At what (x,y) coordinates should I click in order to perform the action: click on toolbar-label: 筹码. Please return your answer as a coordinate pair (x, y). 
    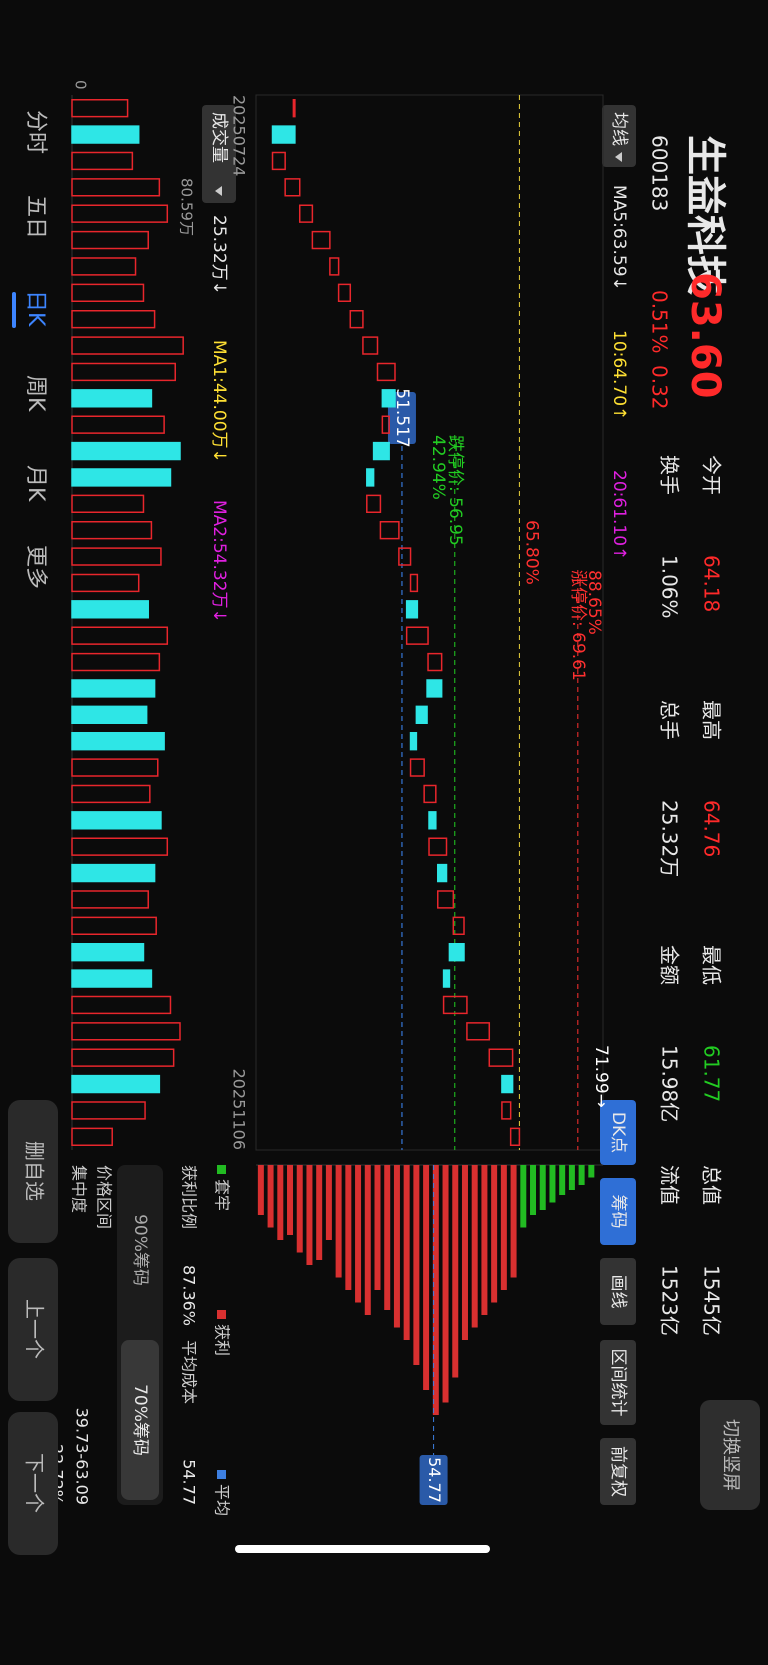
    Looking at the image, I should click on (618, 1212).